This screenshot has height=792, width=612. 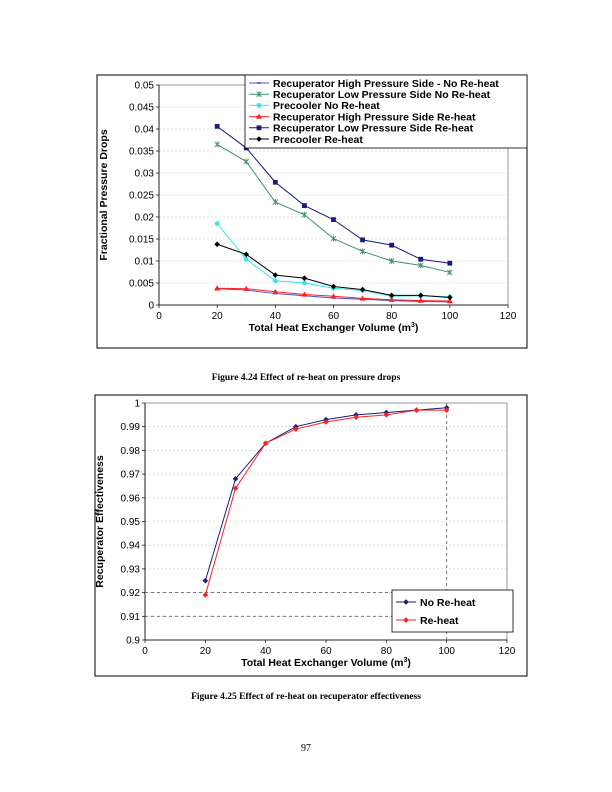 What do you see at coordinates (145, 86) in the screenshot?
I see `y-tick-label: 0.05` at bounding box center [145, 86].